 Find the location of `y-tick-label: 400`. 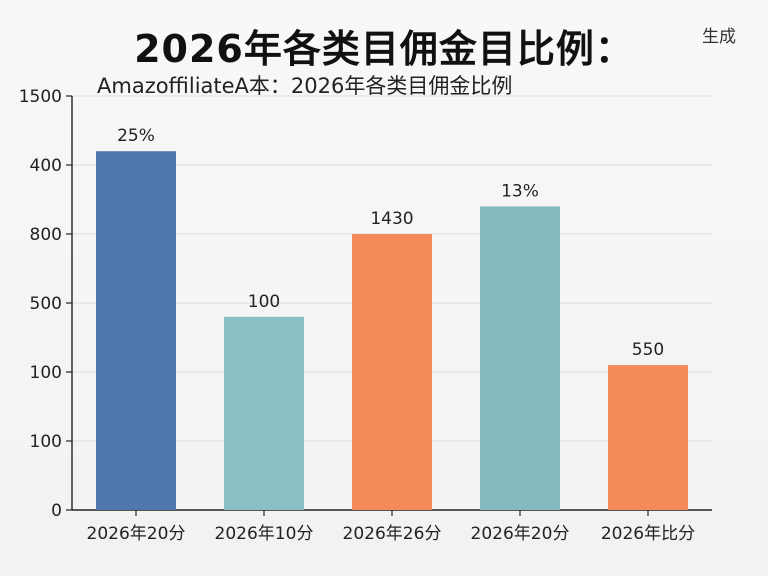

y-tick-label: 400 is located at coordinates (46, 166).